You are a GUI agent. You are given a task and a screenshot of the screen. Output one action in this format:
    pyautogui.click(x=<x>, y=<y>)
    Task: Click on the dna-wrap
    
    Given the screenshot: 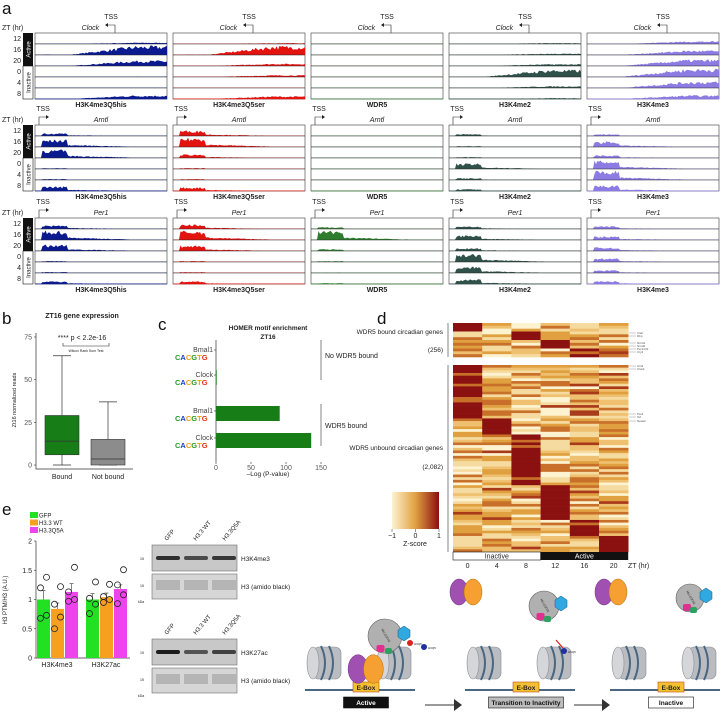 What is the action you would take?
    pyautogui.click(x=483, y=663)
    